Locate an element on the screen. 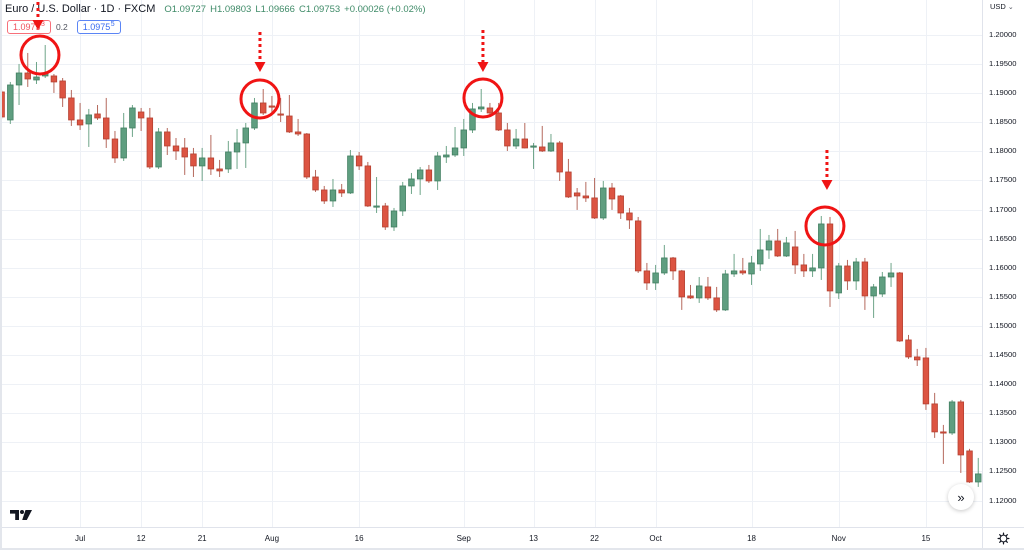 The height and width of the screenshot is (550, 1024). sell-price: 1.0975 is located at coordinates (27, 27).